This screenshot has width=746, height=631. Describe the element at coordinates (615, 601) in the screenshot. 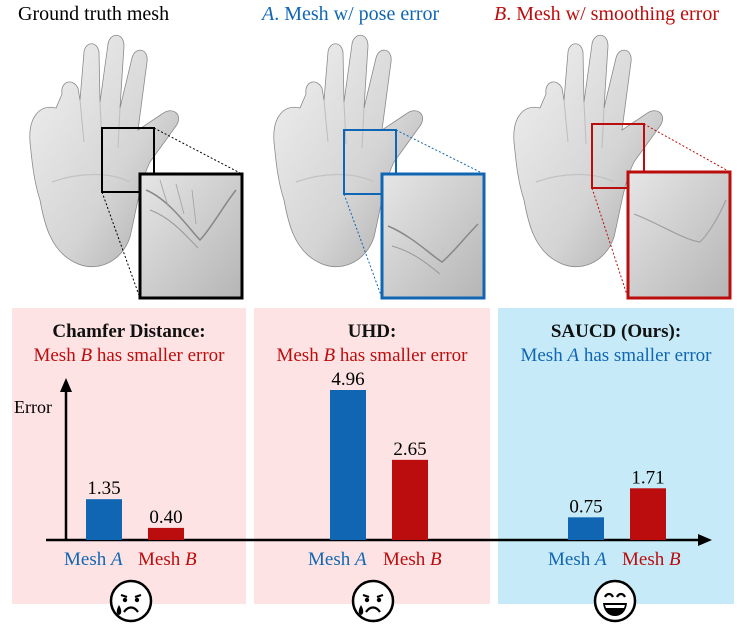

I see `grinning-face-icon` at that location.